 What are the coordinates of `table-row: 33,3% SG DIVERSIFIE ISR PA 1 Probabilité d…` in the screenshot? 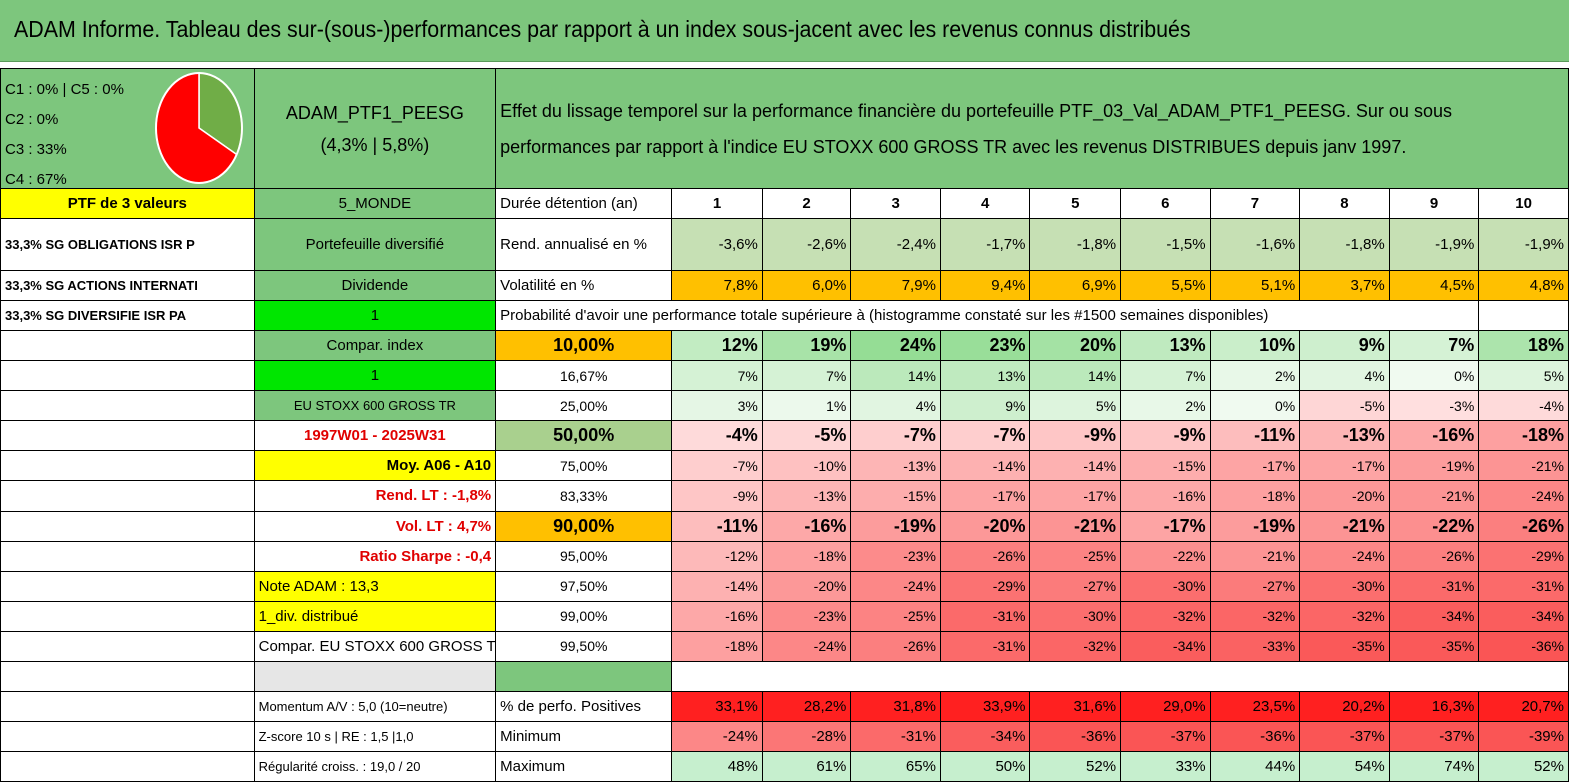 It's located at (784, 316).